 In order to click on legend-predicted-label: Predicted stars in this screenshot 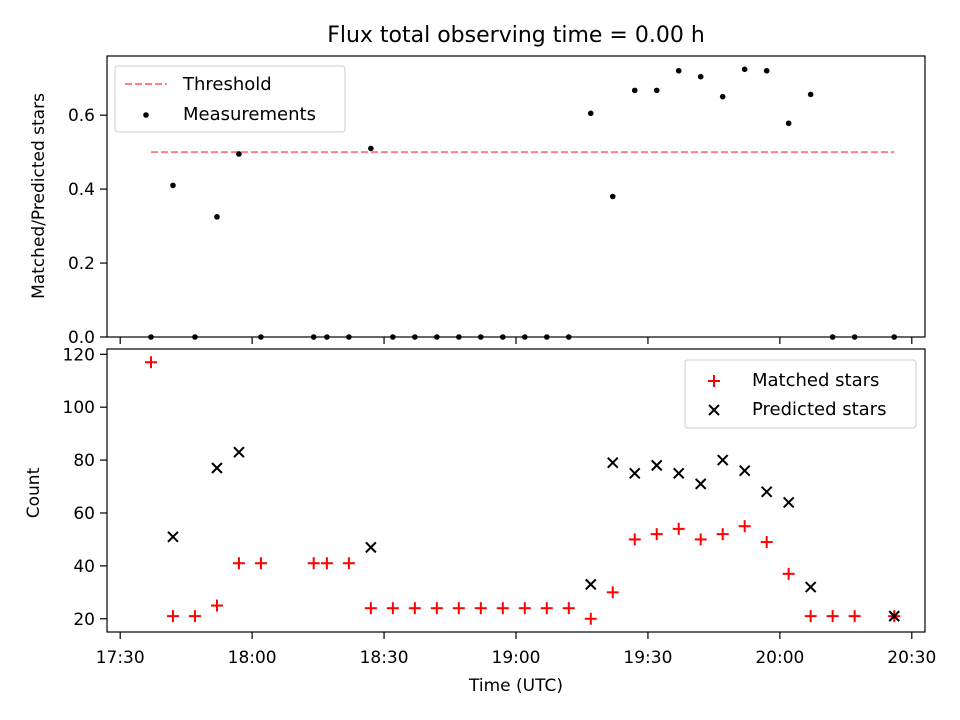, I will do `click(819, 409)`.